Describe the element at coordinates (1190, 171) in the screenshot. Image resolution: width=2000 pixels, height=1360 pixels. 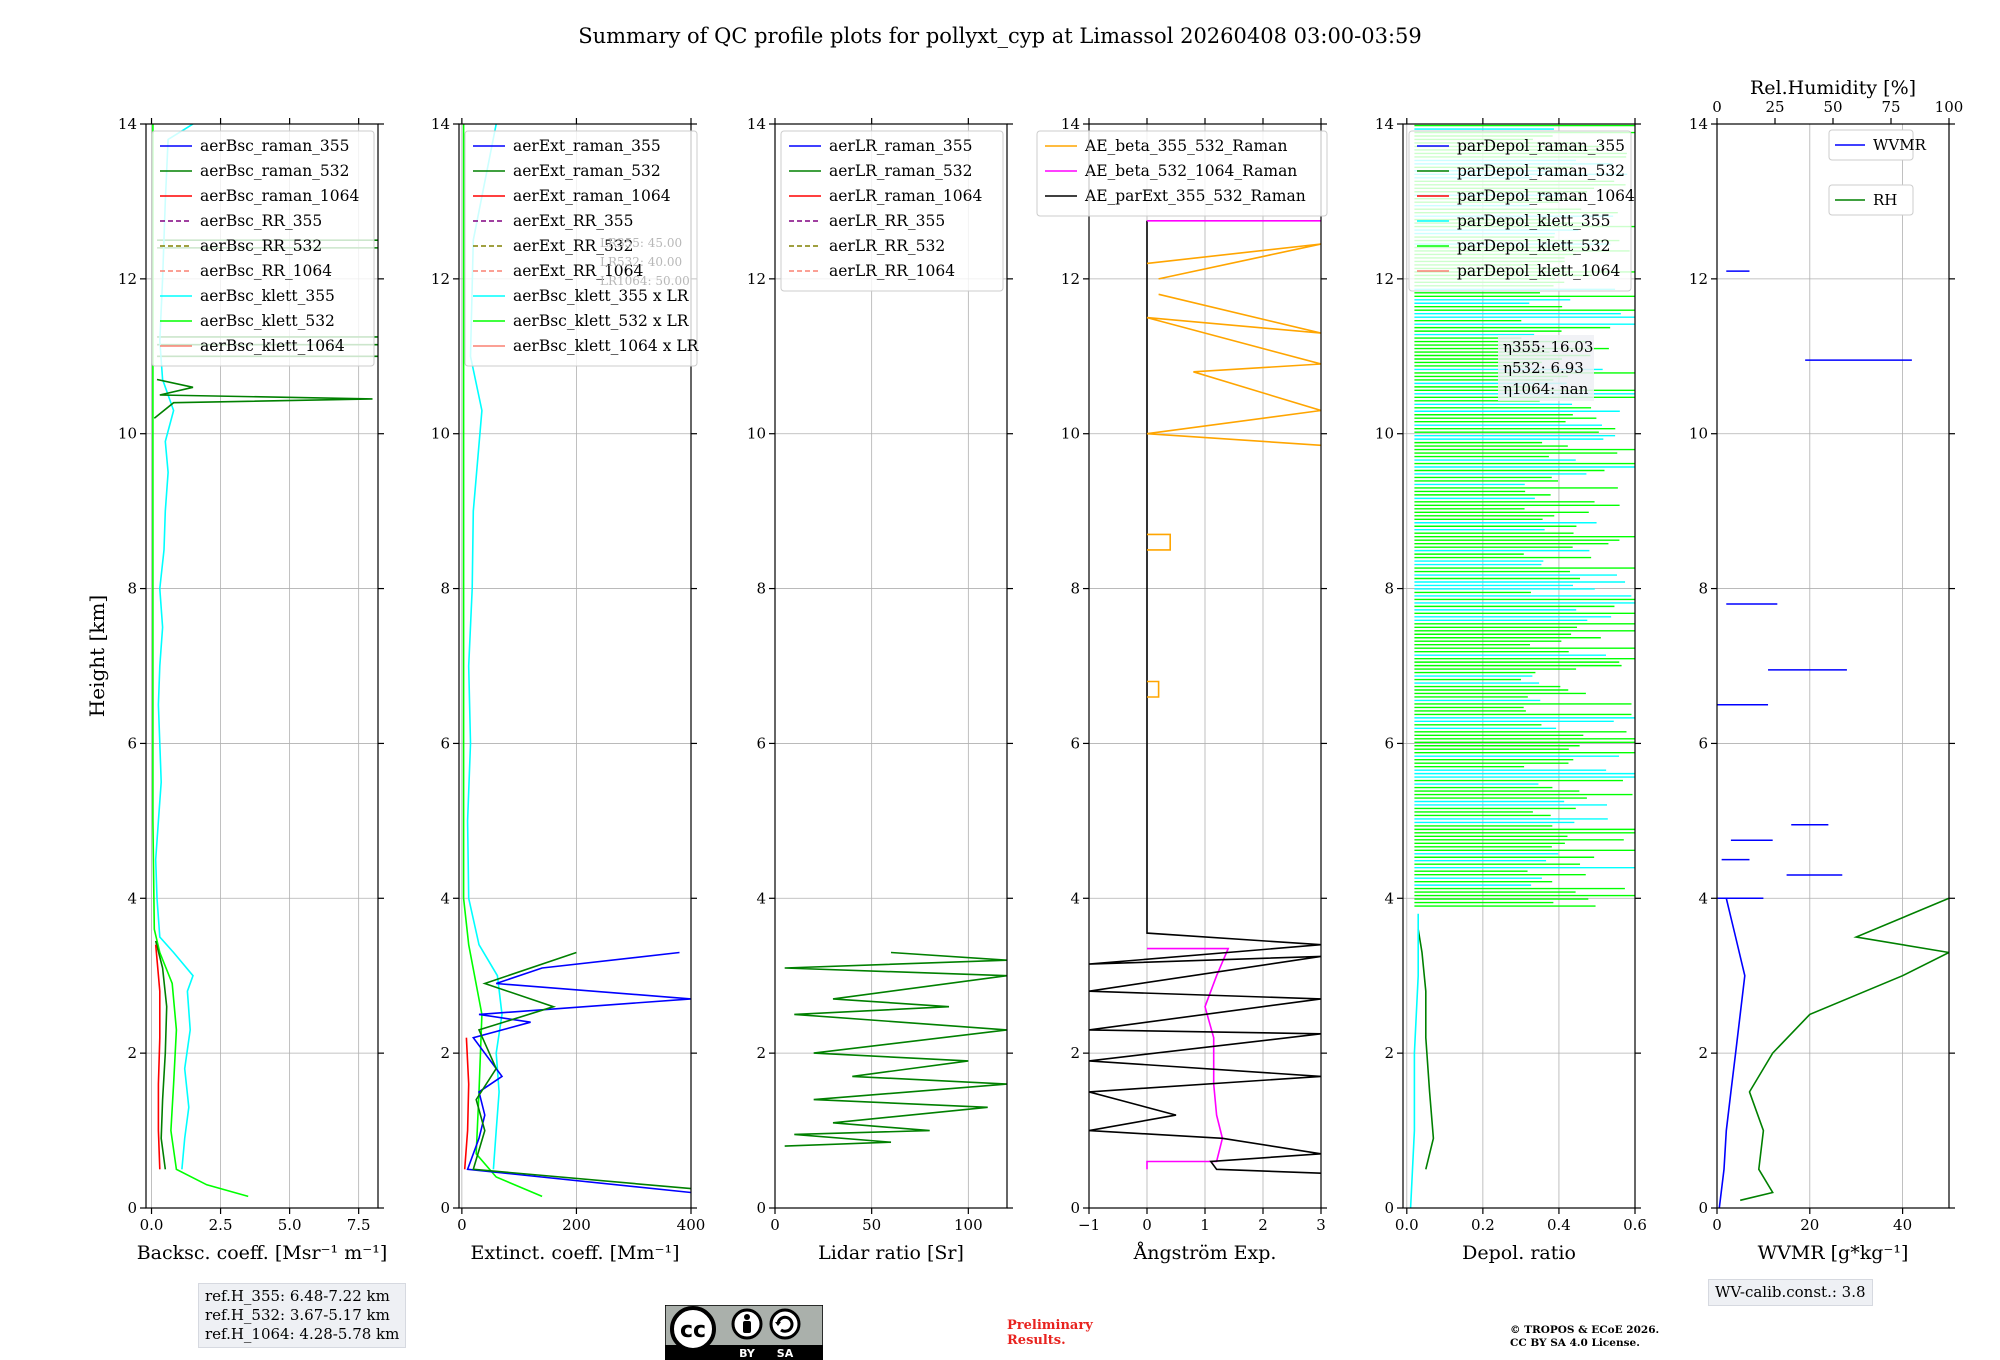
I see `legend-label: AE_beta_532_1064_Raman` at that location.